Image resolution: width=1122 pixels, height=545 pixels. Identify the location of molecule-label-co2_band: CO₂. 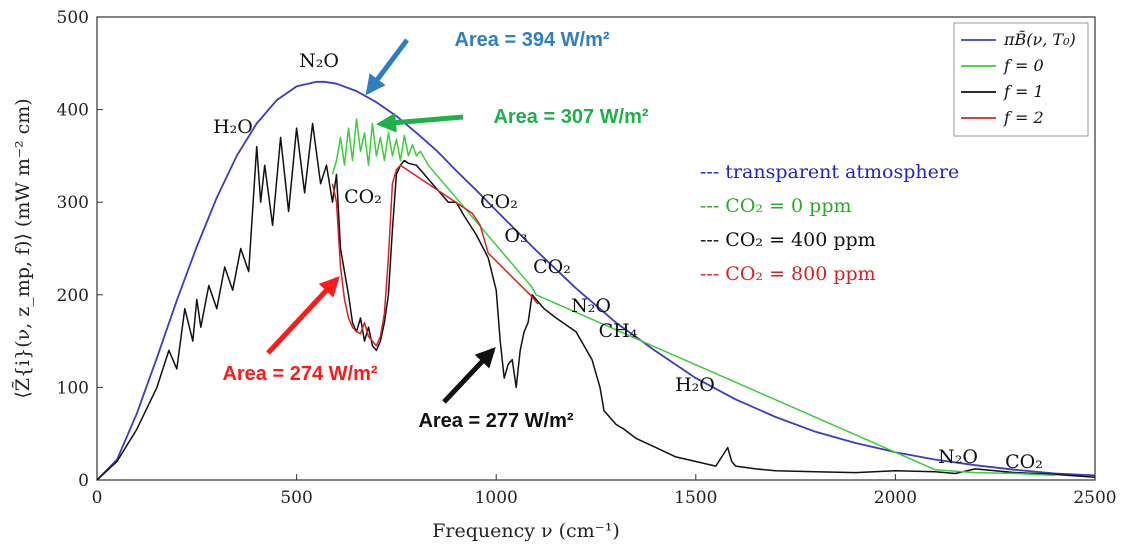
(363, 197).